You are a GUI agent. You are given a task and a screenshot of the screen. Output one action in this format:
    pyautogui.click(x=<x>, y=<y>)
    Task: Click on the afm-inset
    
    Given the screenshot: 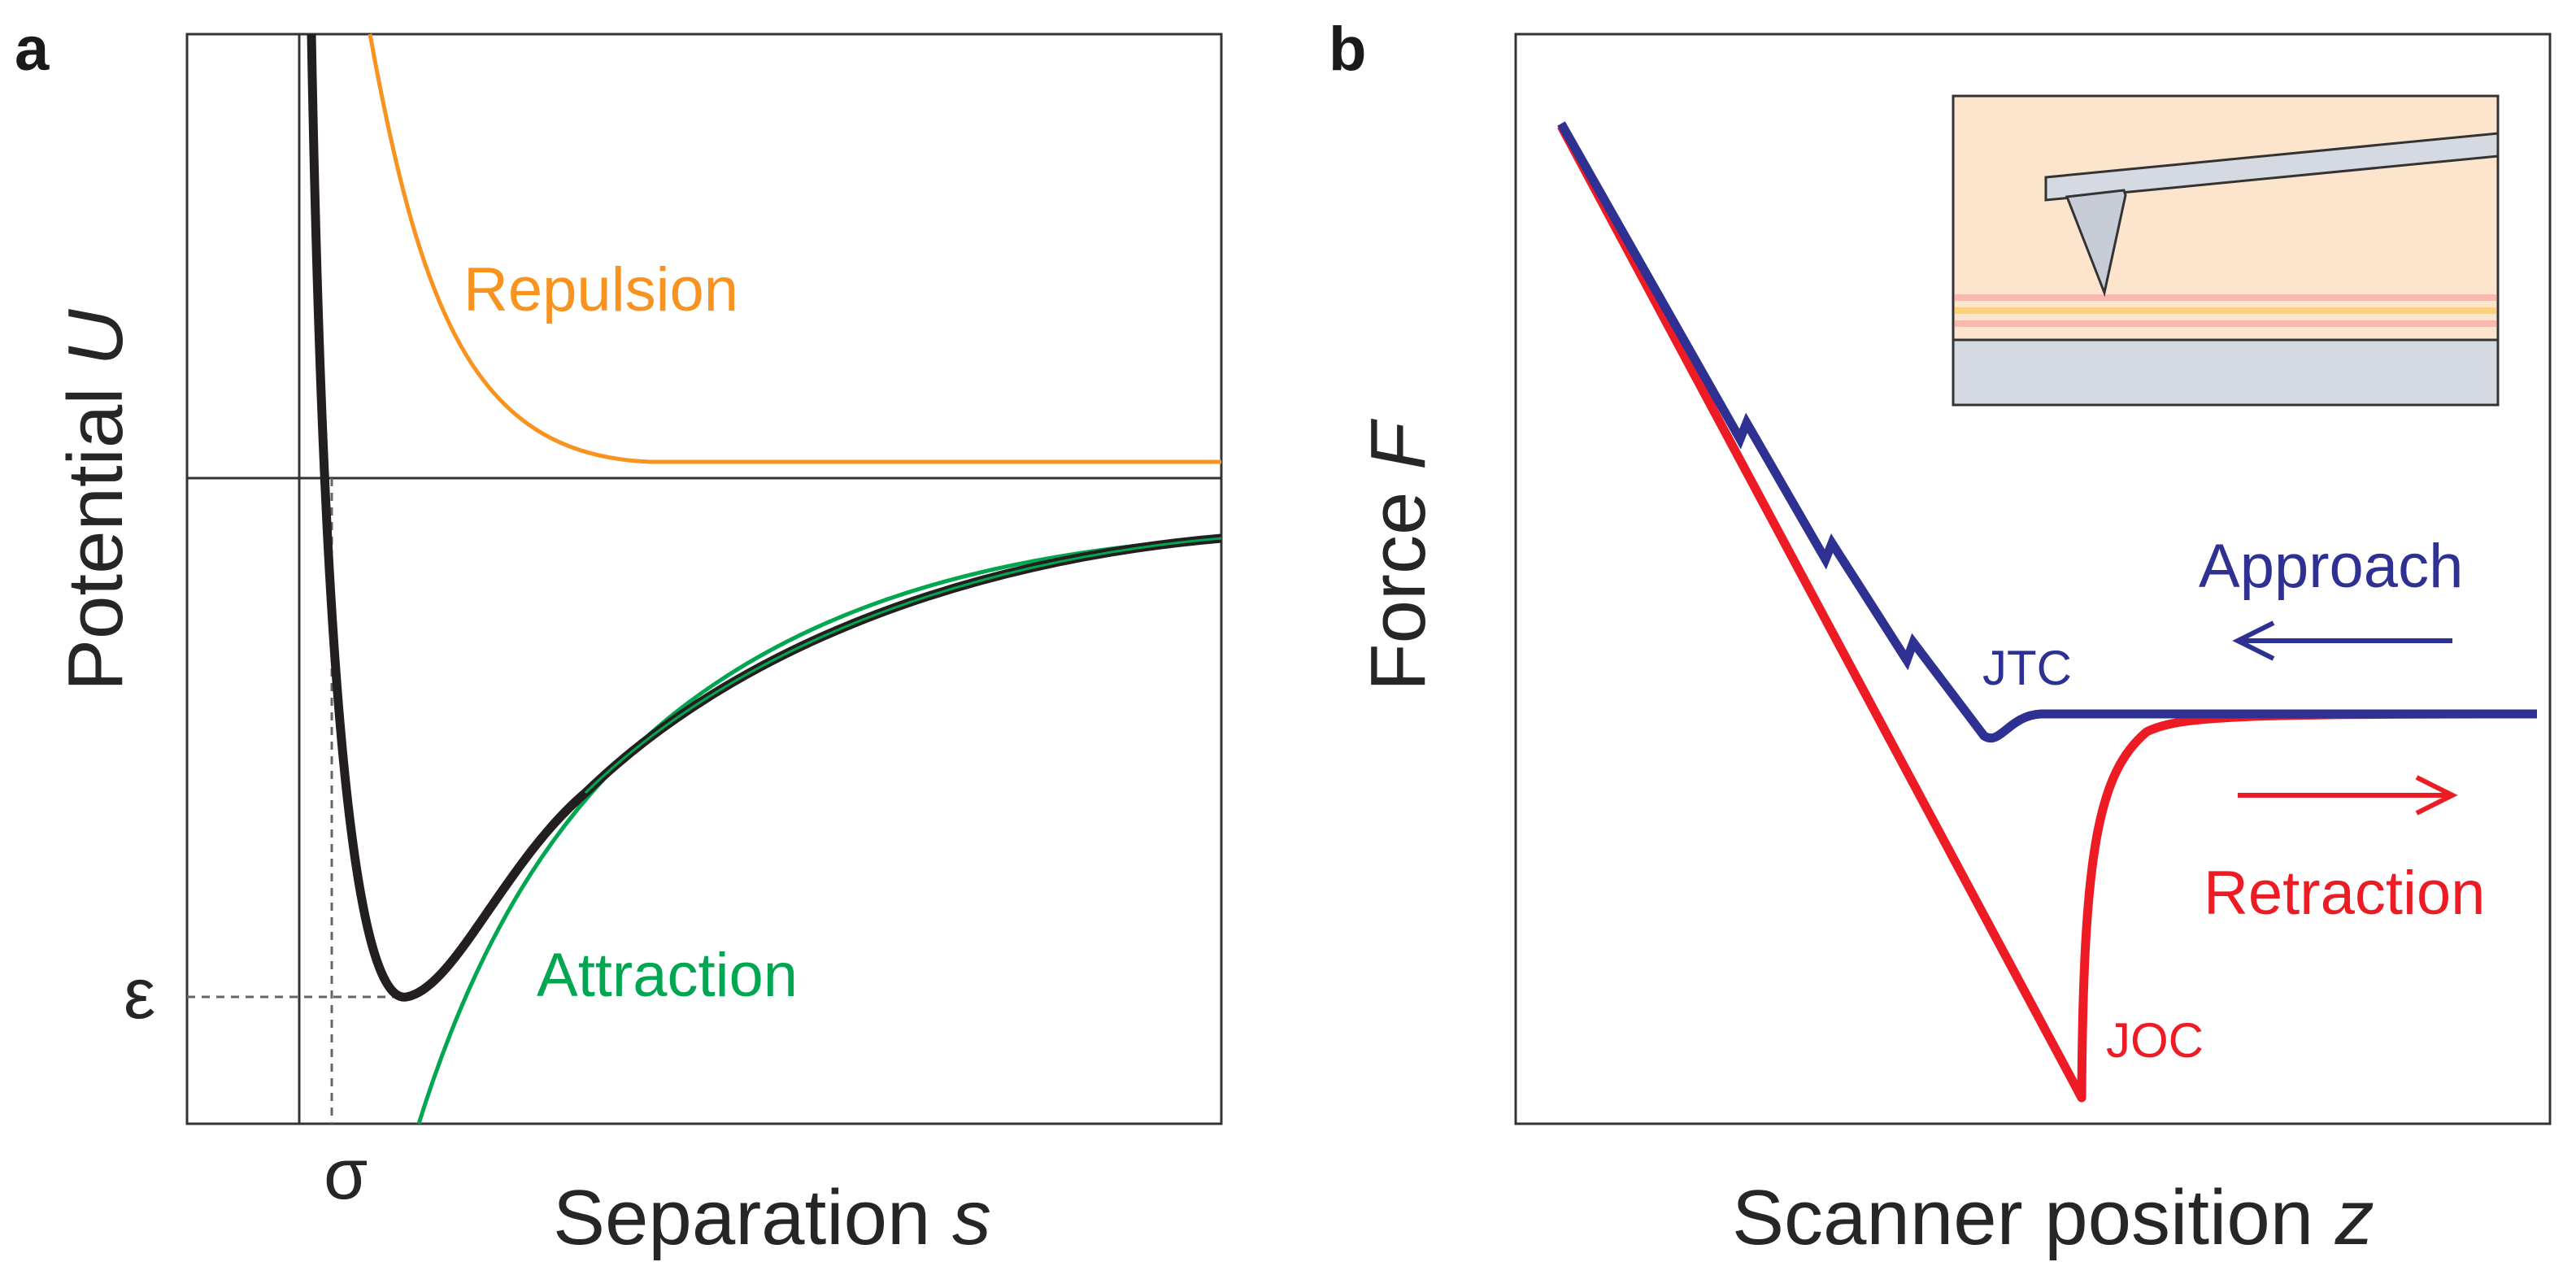 What is the action you would take?
    pyautogui.click(x=2226, y=250)
    